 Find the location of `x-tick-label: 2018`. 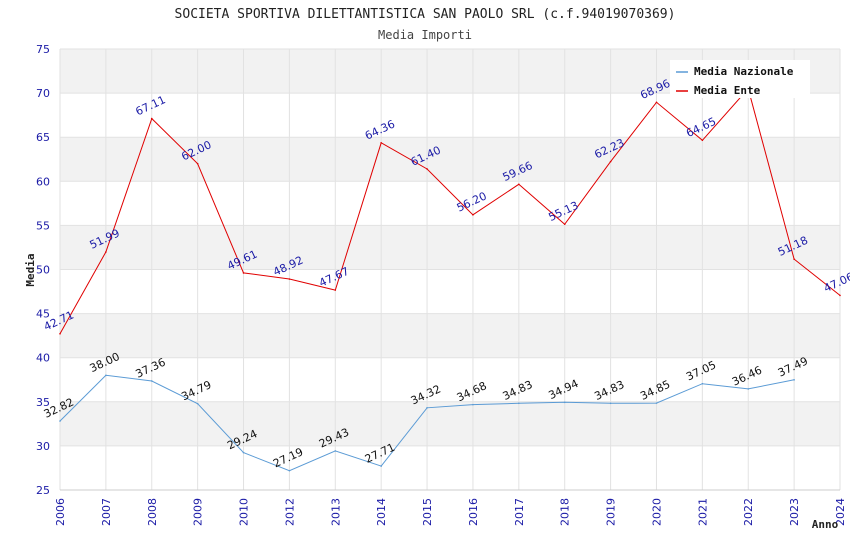

x-tick-label: 2018 is located at coordinates (565, 512).